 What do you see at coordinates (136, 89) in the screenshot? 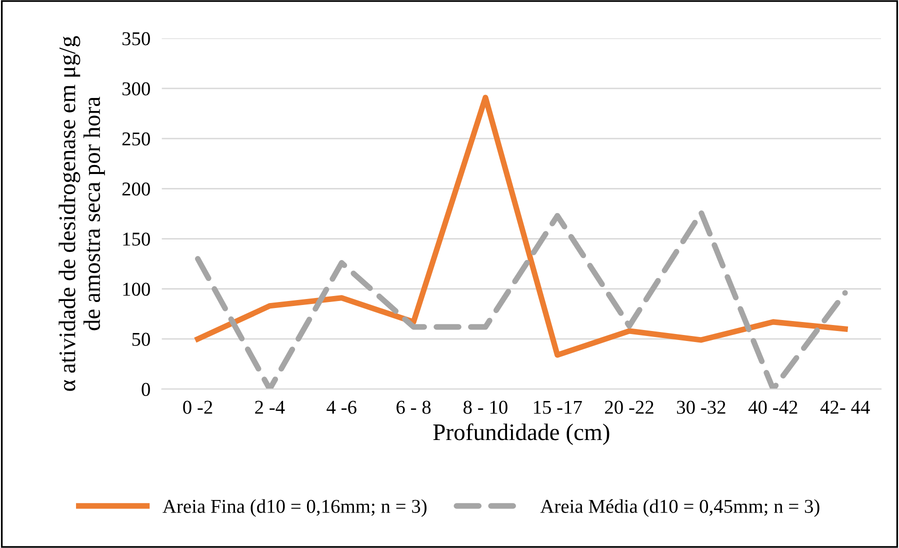
I see `y-tick-label: 300` at bounding box center [136, 89].